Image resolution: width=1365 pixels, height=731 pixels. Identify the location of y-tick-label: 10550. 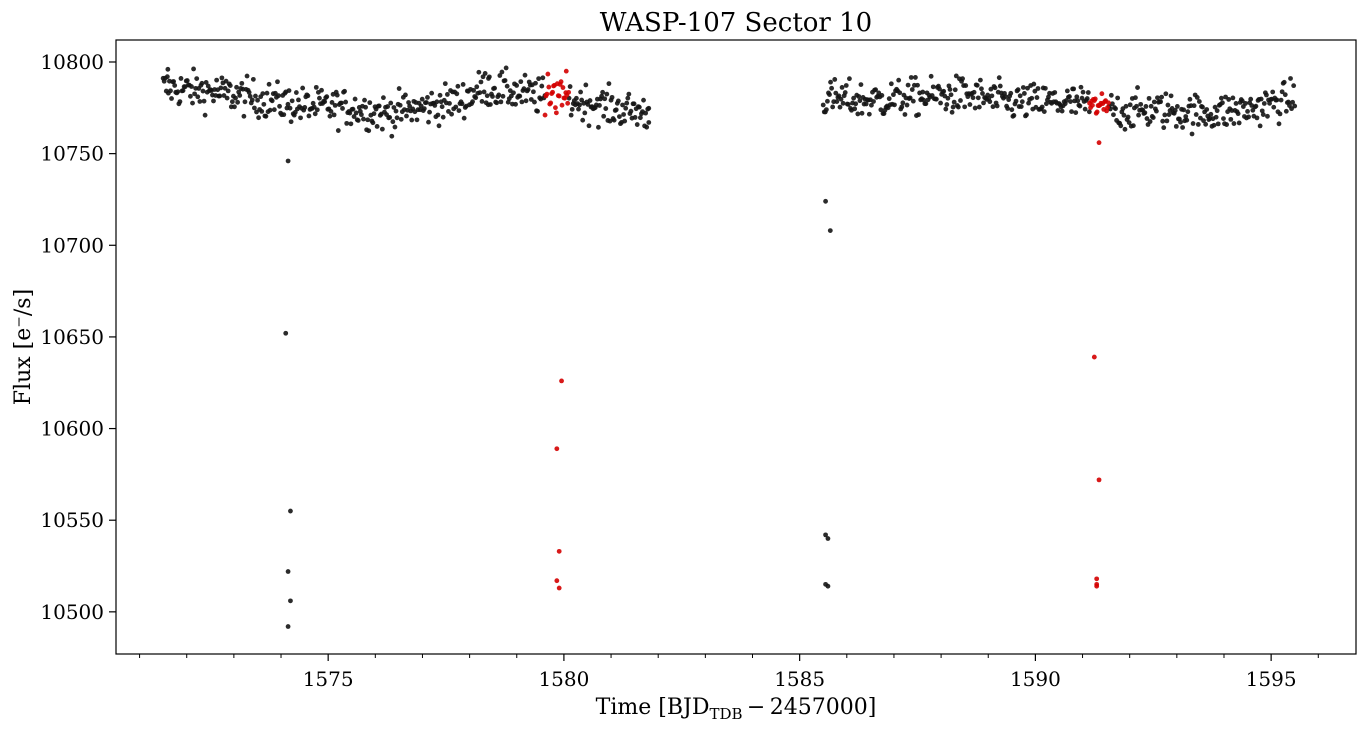
(72, 520).